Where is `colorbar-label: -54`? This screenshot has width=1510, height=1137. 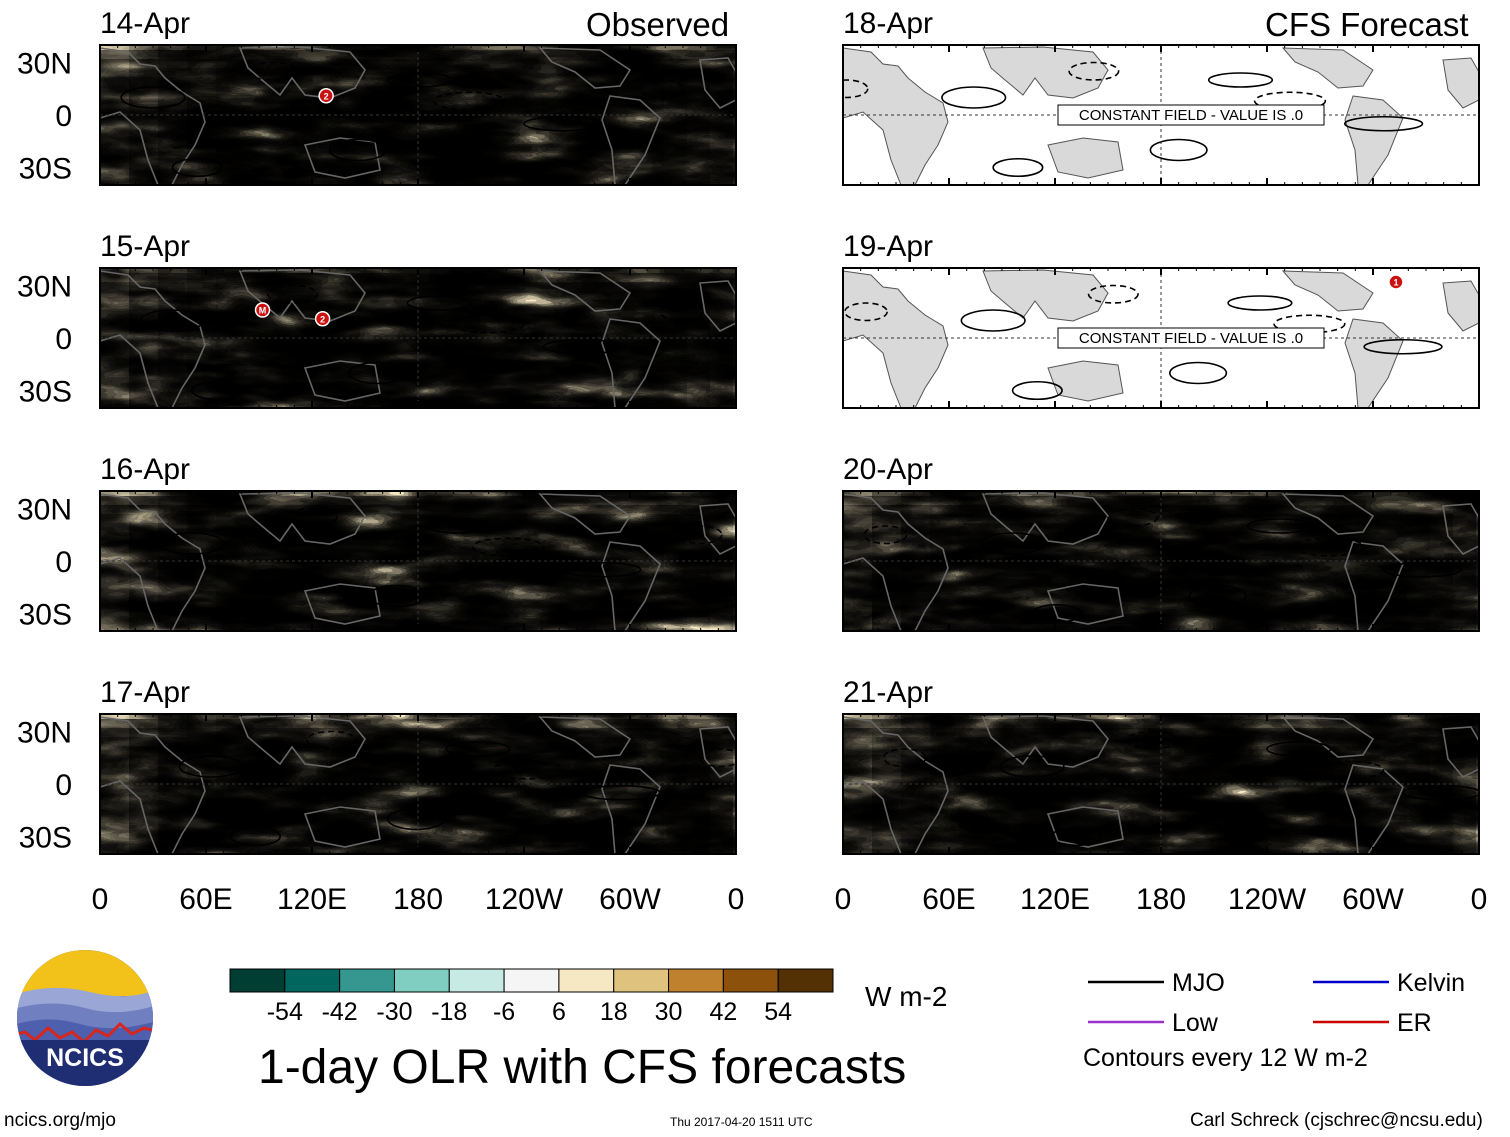 colorbar-label: -54 is located at coordinates (285, 1012).